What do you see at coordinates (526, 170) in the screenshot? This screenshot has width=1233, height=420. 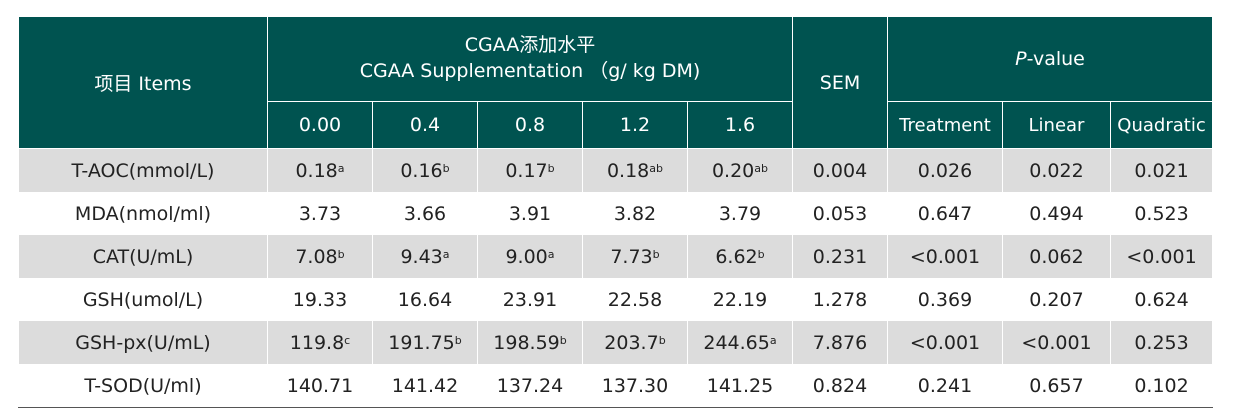 I see `value-text: 0.17` at bounding box center [526, 170].